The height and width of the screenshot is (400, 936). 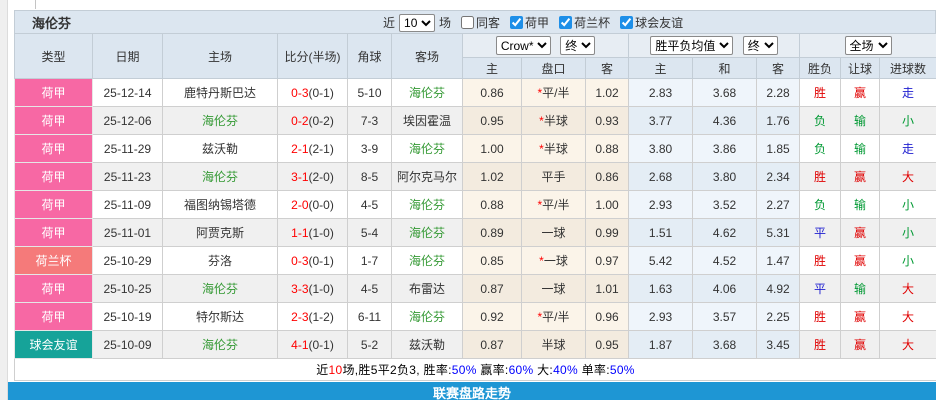 What do you see at coordinates (127, 204) in the screenshot?
I see `match-date: 25-11-09` at bounding box center [127, 204].